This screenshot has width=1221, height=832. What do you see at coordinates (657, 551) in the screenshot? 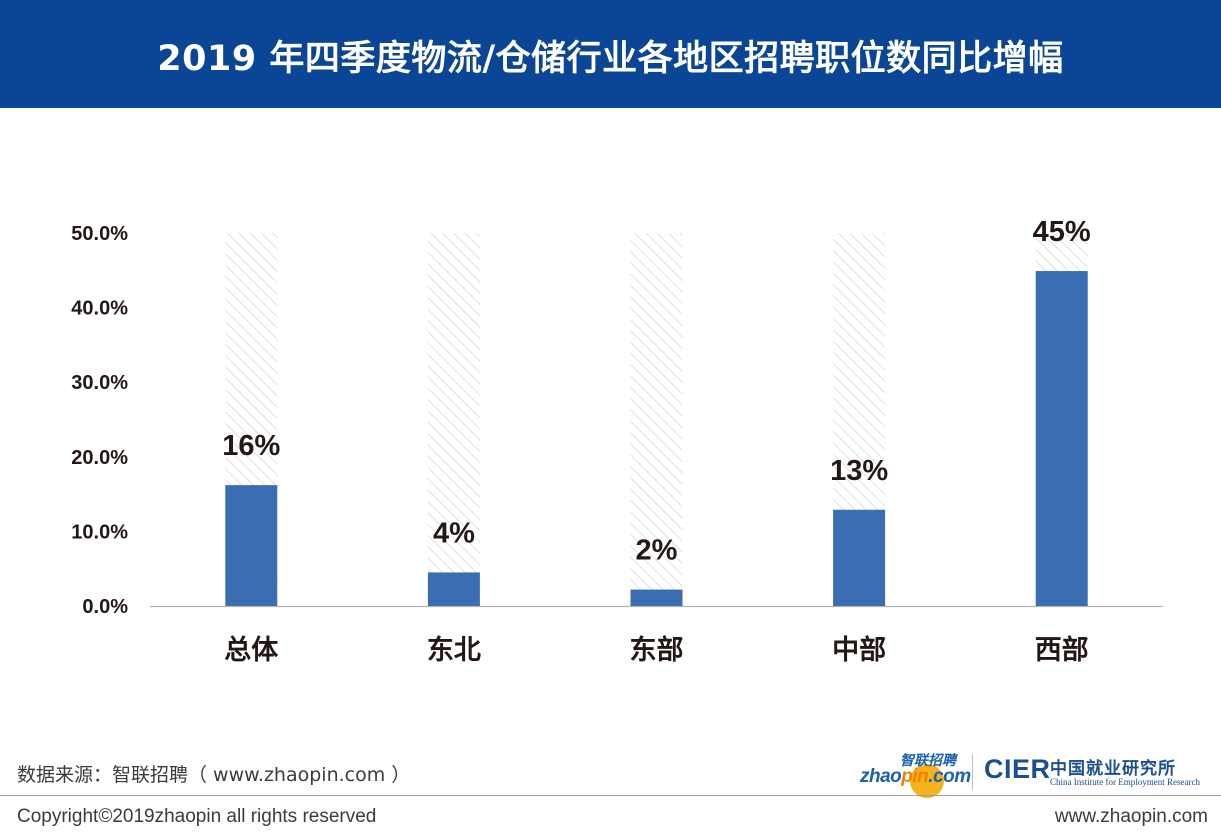
I see `data-label: 2%` at bounding box center [657, 551].